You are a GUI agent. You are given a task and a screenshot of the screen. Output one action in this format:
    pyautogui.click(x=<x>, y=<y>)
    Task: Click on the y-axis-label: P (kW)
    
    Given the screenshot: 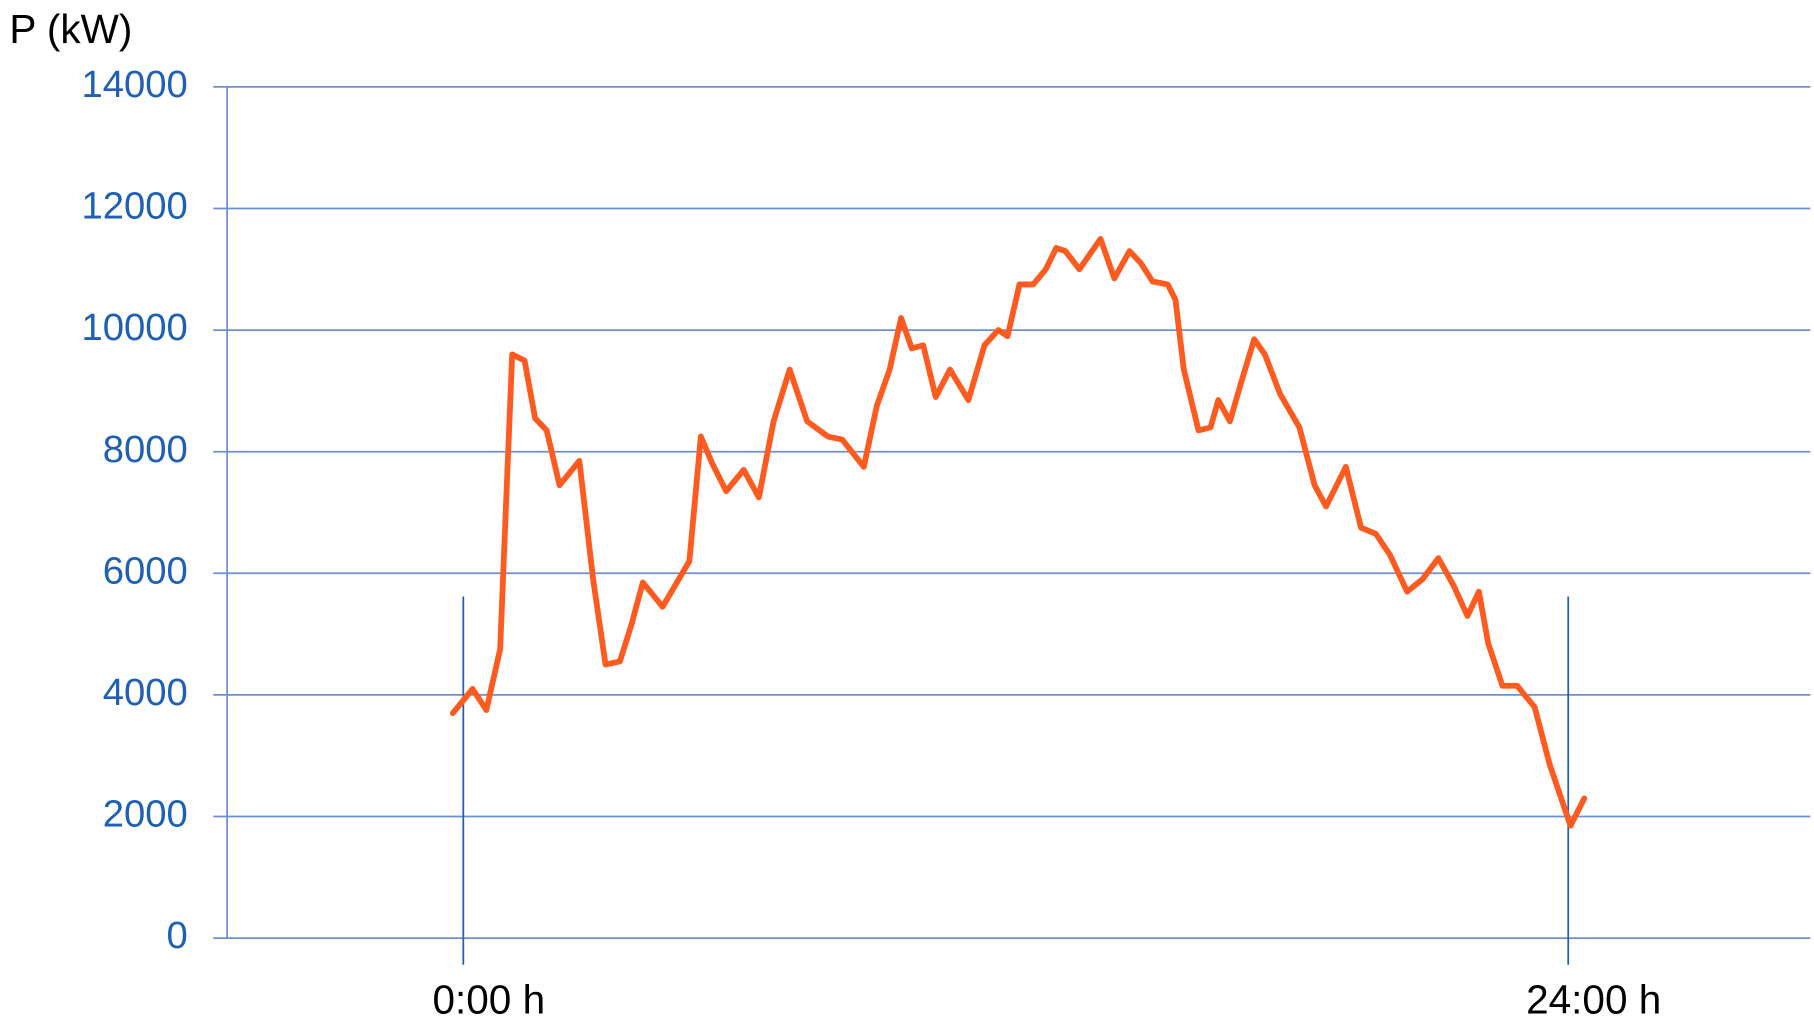 What is the action you would take?
    pyautogui.click(x=70, y=29)
    